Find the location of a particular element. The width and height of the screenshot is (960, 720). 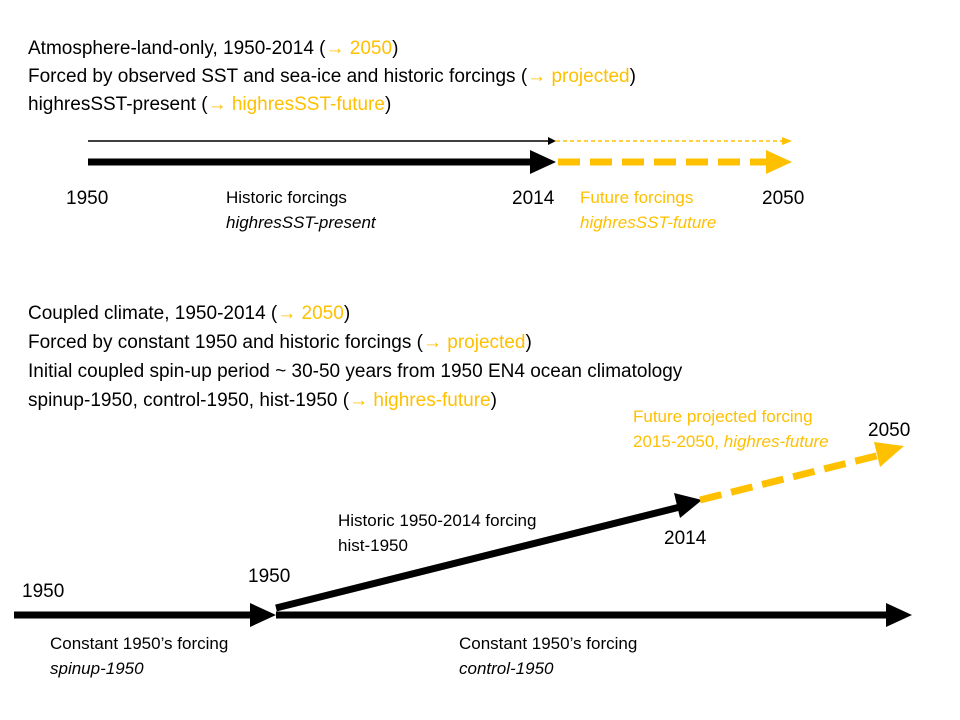

top-future-experiment: highresSST-future is located at coordinates (648, 222).